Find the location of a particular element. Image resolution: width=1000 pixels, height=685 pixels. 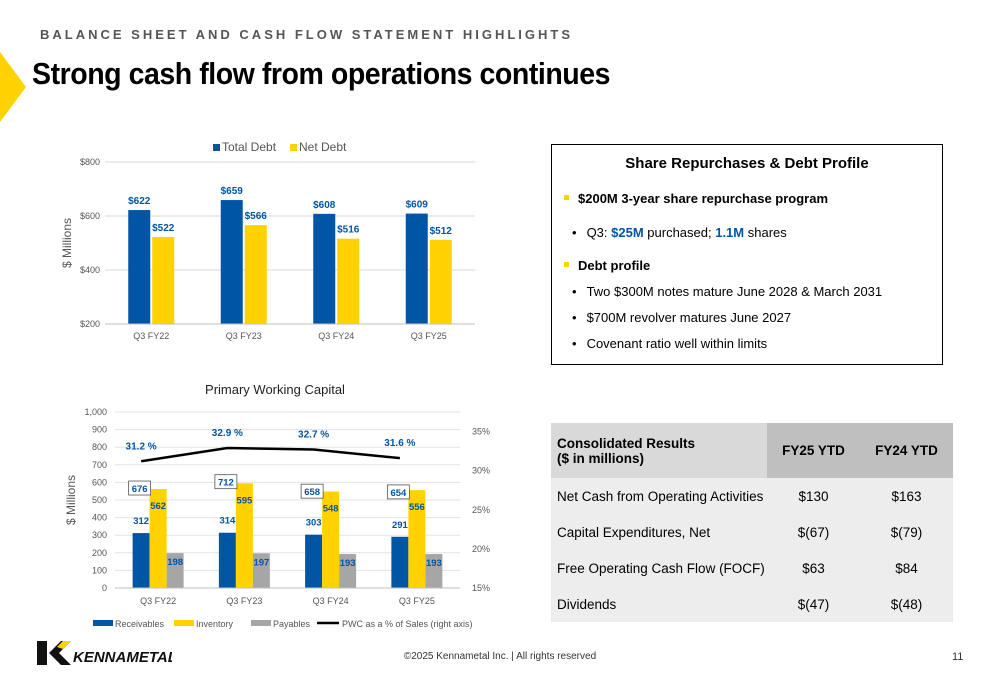

y-tick-label: 100 is located at coordinates (99, 570).